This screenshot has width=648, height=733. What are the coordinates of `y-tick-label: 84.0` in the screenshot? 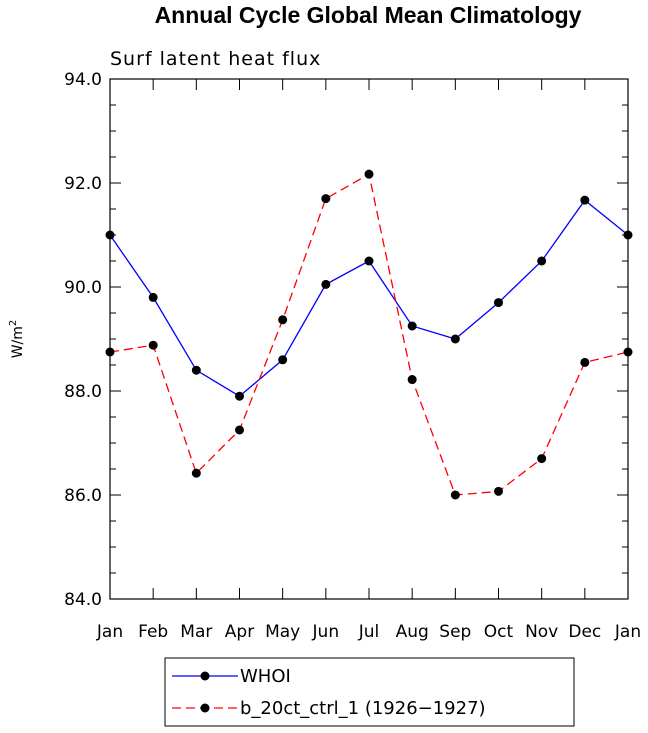 It's located at (83, 600).